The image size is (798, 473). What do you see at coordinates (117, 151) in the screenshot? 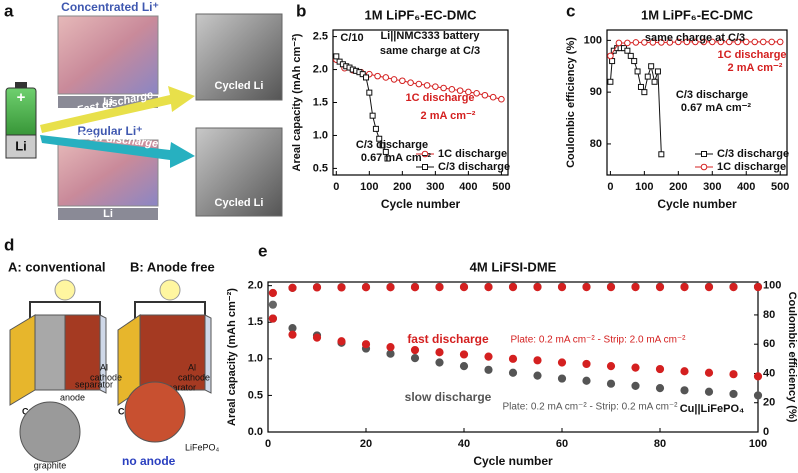
I see `arrow` at bounding box center [117, 151].